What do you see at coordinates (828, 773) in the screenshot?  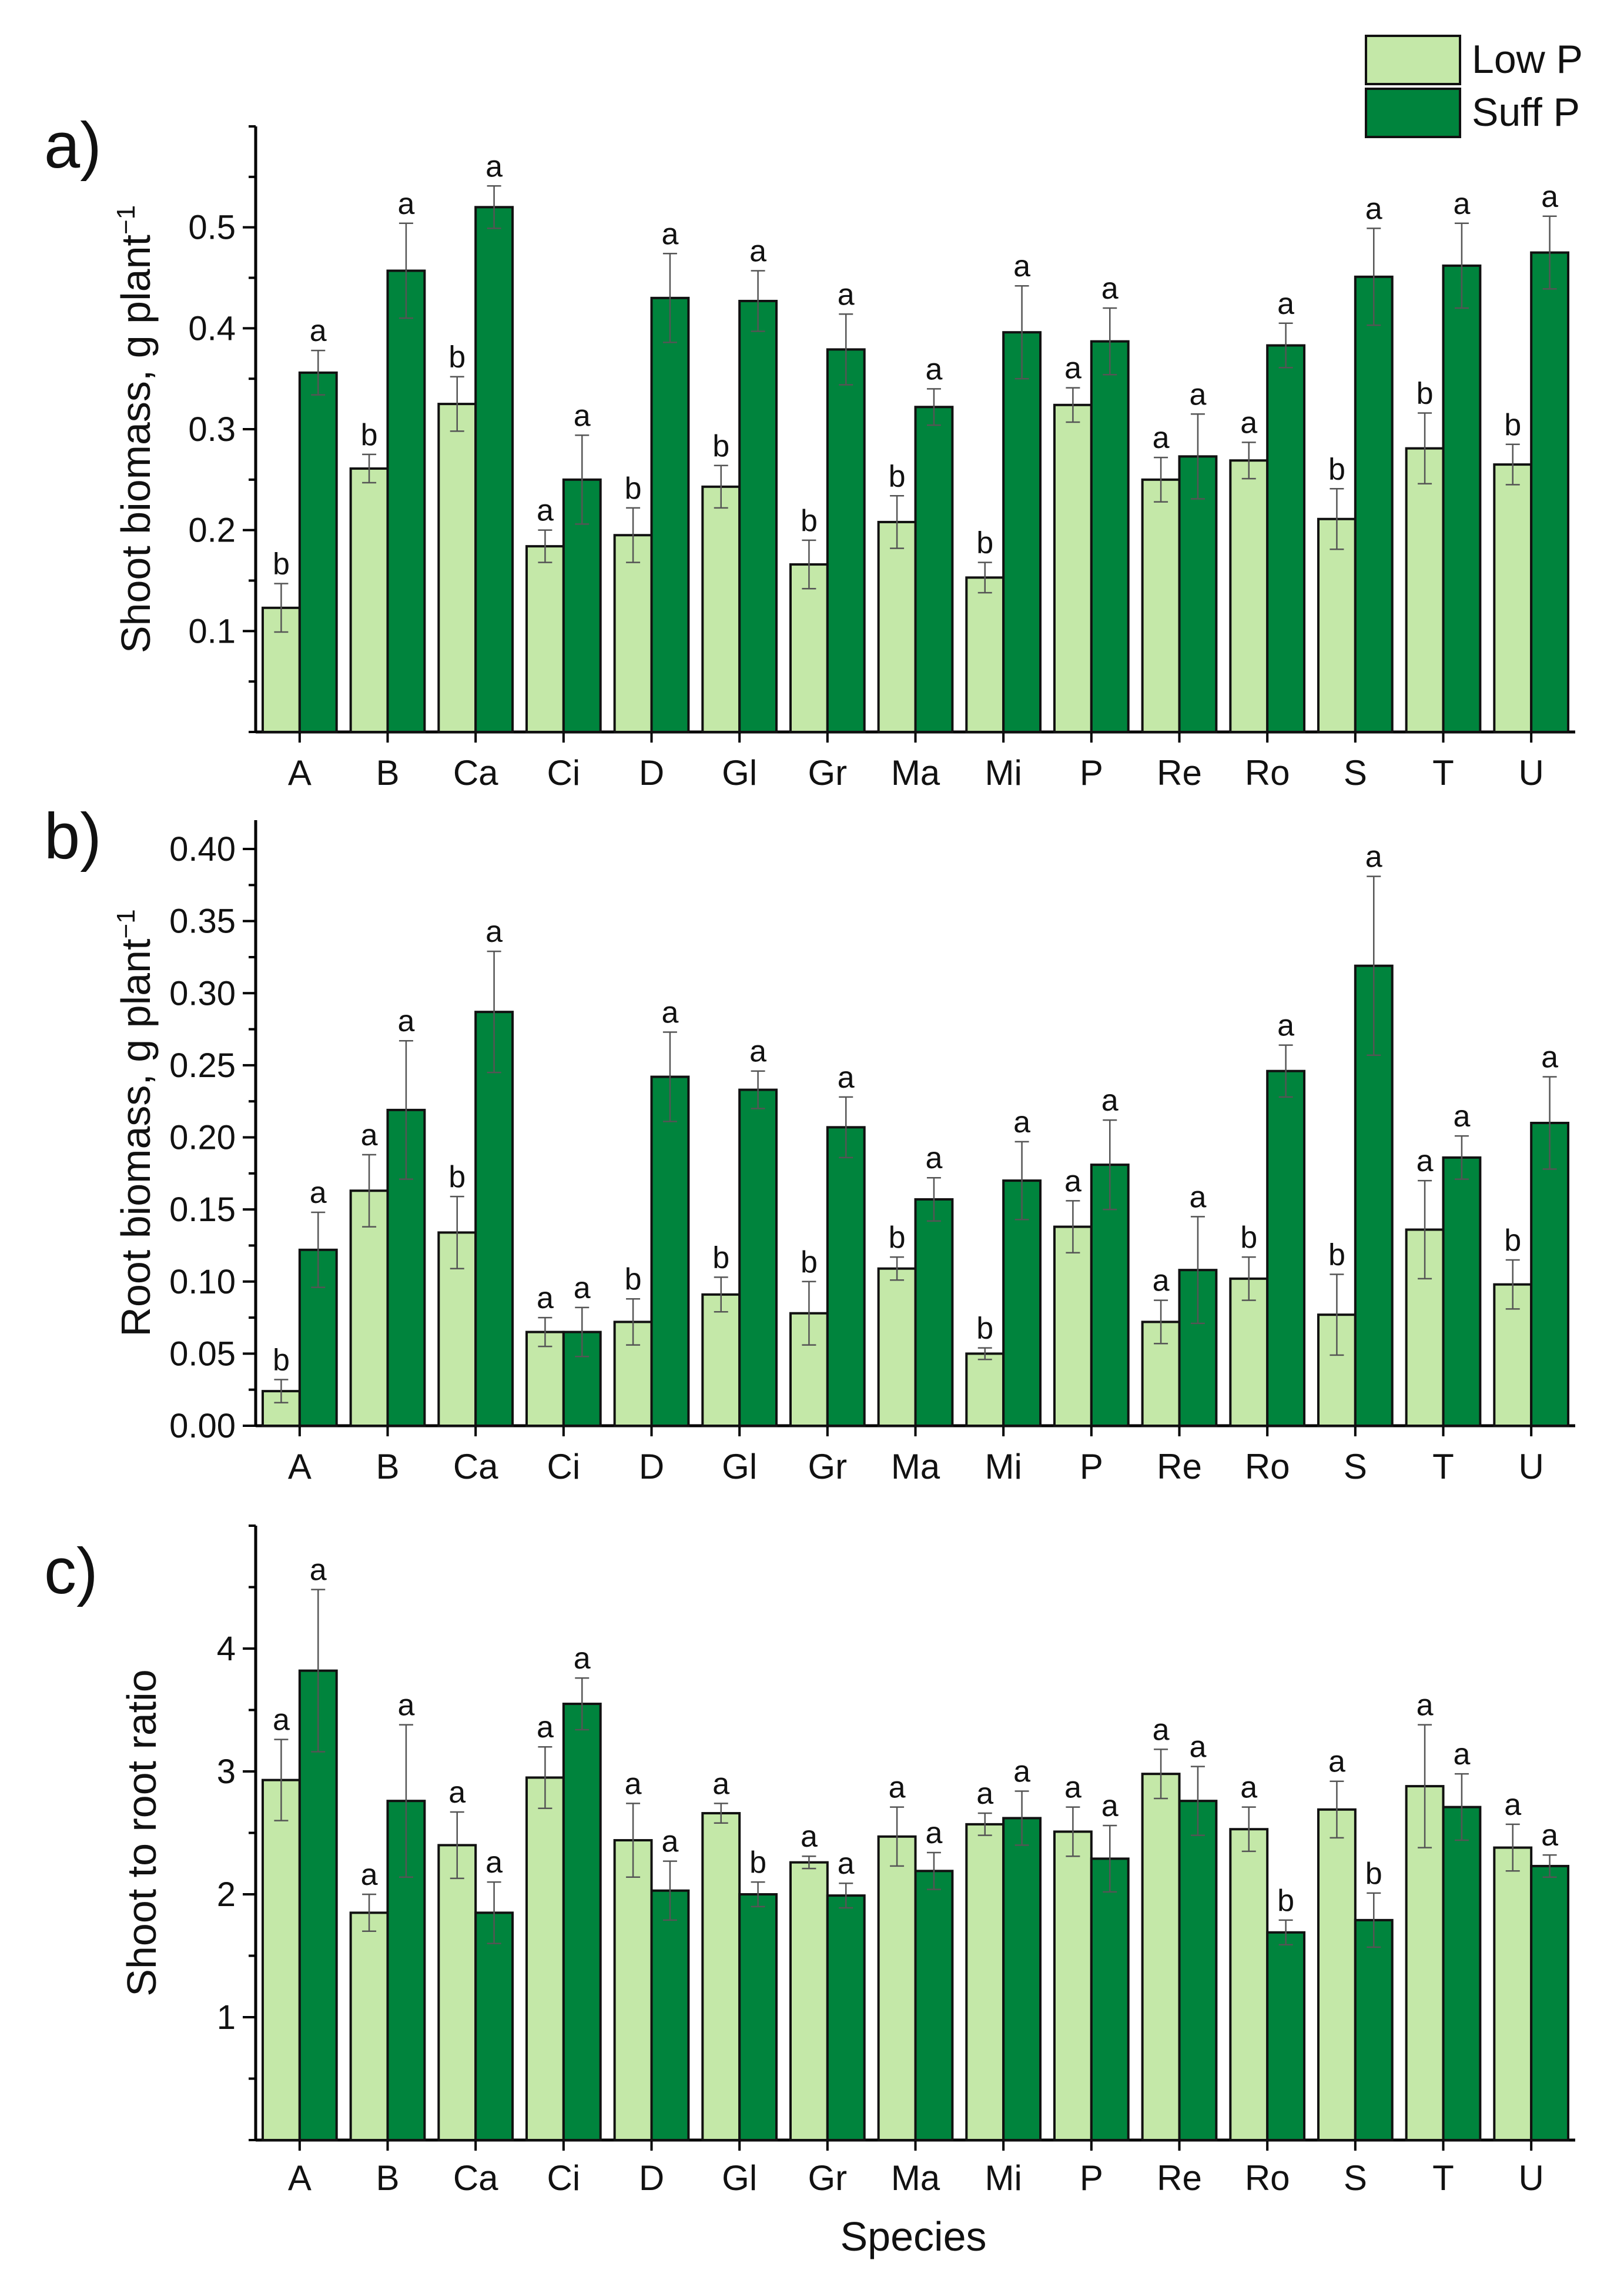 I see `category-label: Gr` at bounding box center [828, 773].